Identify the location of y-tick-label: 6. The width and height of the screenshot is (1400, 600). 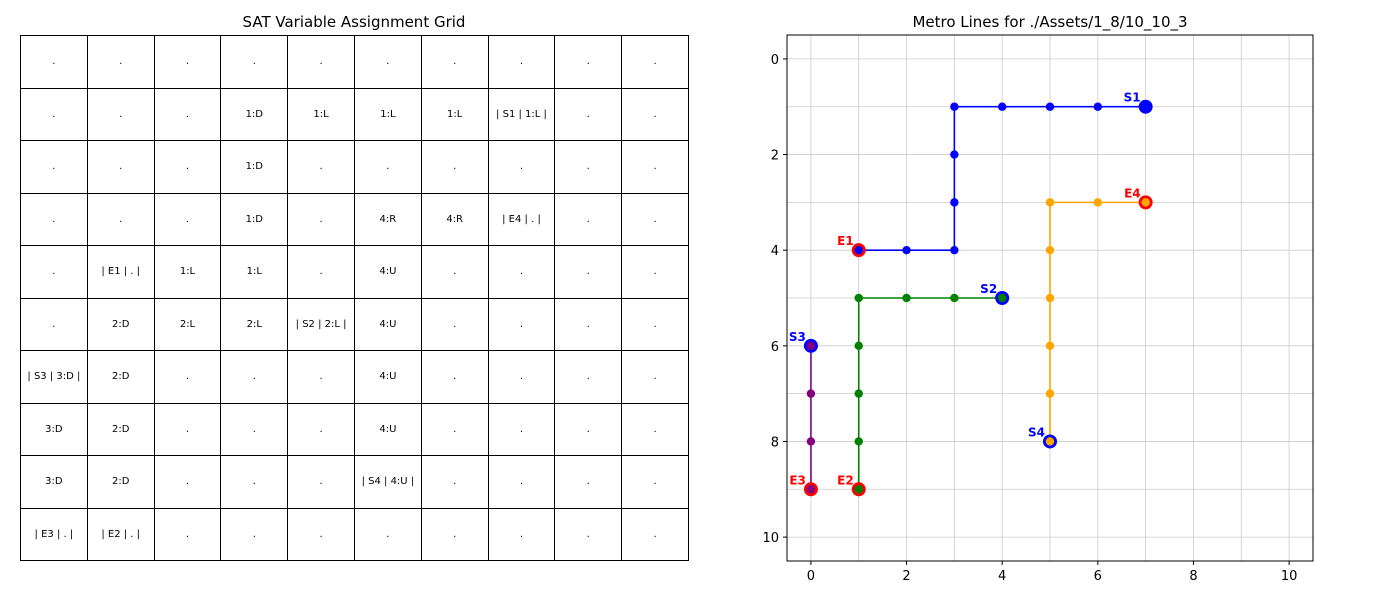
(775, 347).